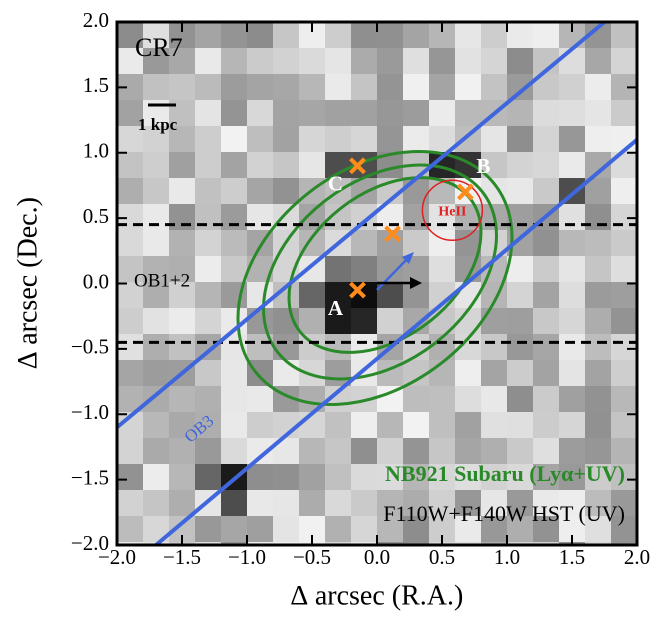 The width and height of the screenshot is (656, 620). Describe the element at coordinates (90, 412) in the screenshot. I see `y-tick-label: −1.0` at that location.